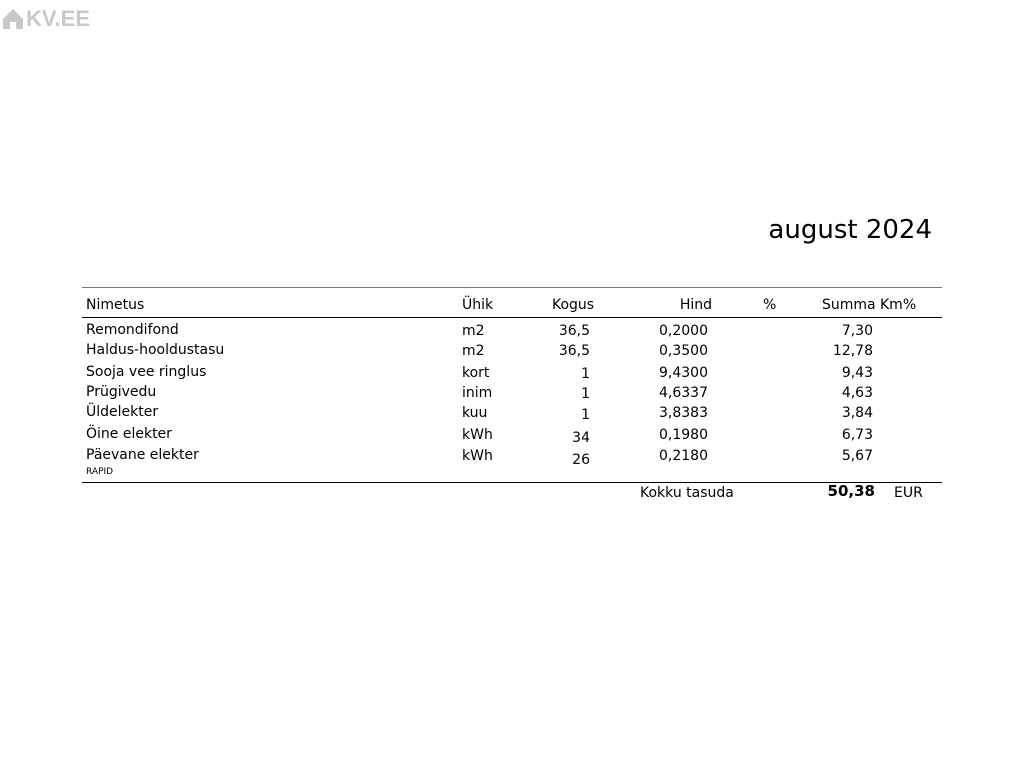 The height and width of the screenshot is (768, 1024). What do you see at coordinates (857, 373) in the screenshot?
I see `row-sum: 9,43` at bounding box center [857, 373].